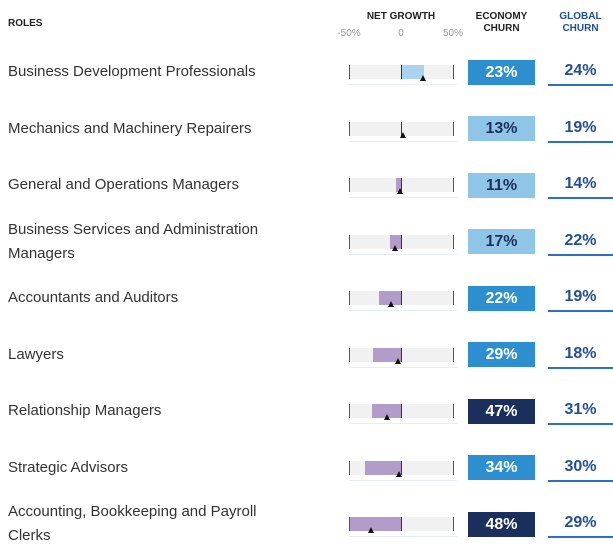 The height and width of the screenshot is (548, 613). Describe the element at coordinates (401, 33) in the screenshot. I see `x-tick-label: 0` at that location.